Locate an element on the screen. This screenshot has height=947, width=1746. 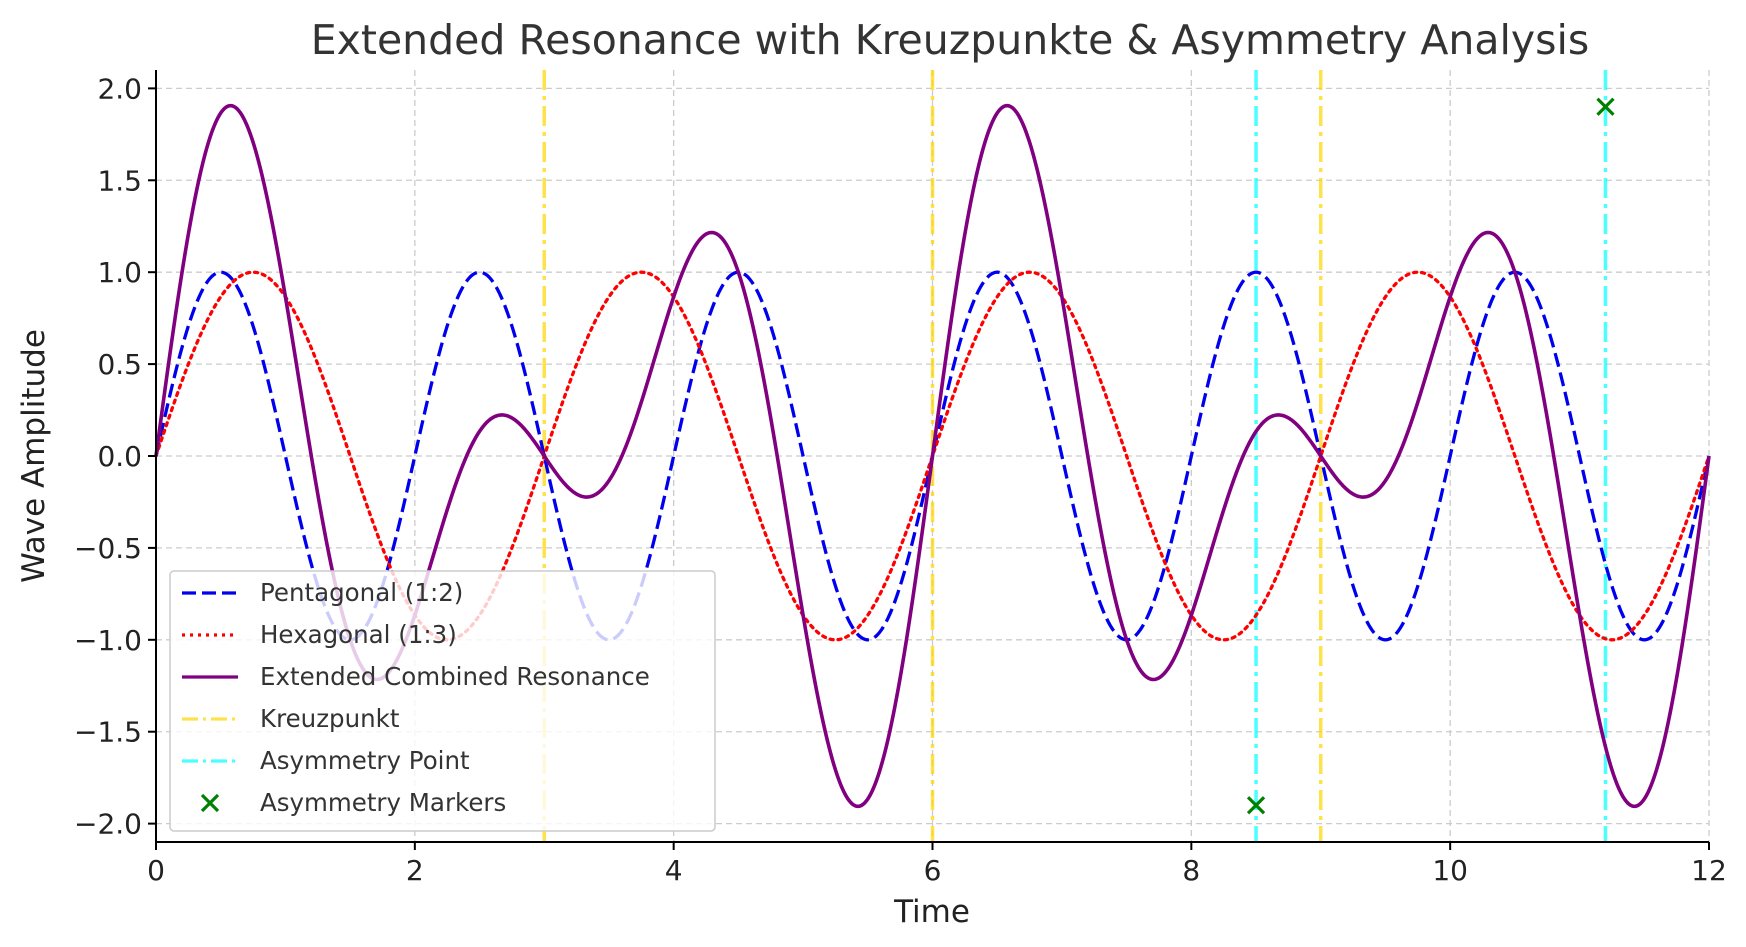
legend-item: Pentagonal (1:2) is located at coordinates (322, 592).